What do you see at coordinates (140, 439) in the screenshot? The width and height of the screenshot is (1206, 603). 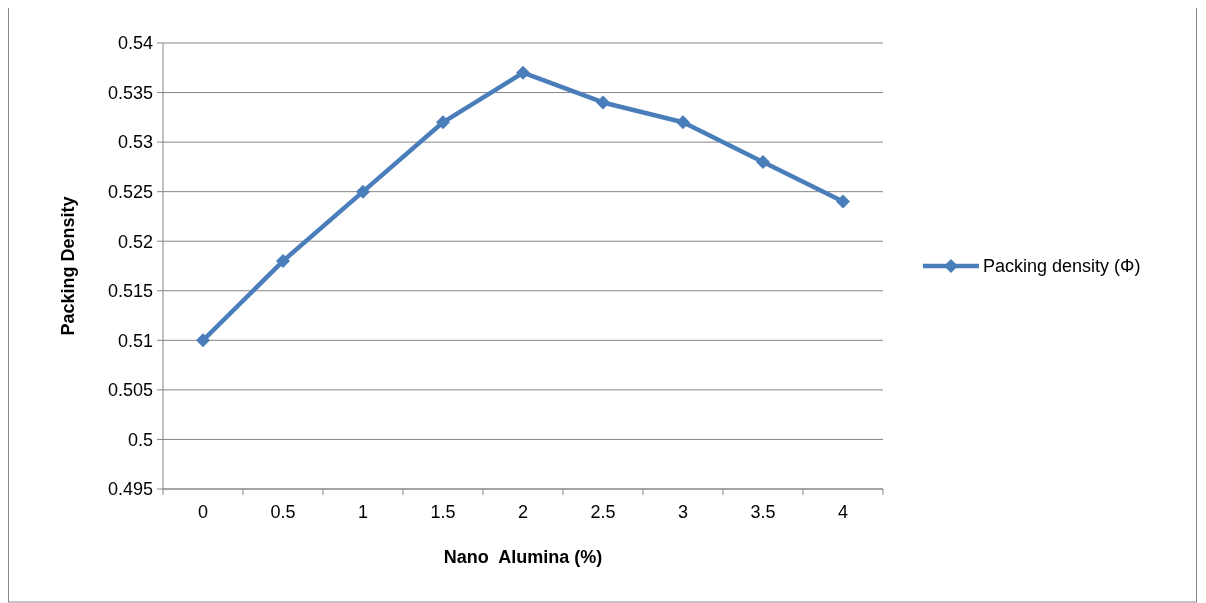 I see `y-tick-label: 0.5` at bounding box center [140, 439].